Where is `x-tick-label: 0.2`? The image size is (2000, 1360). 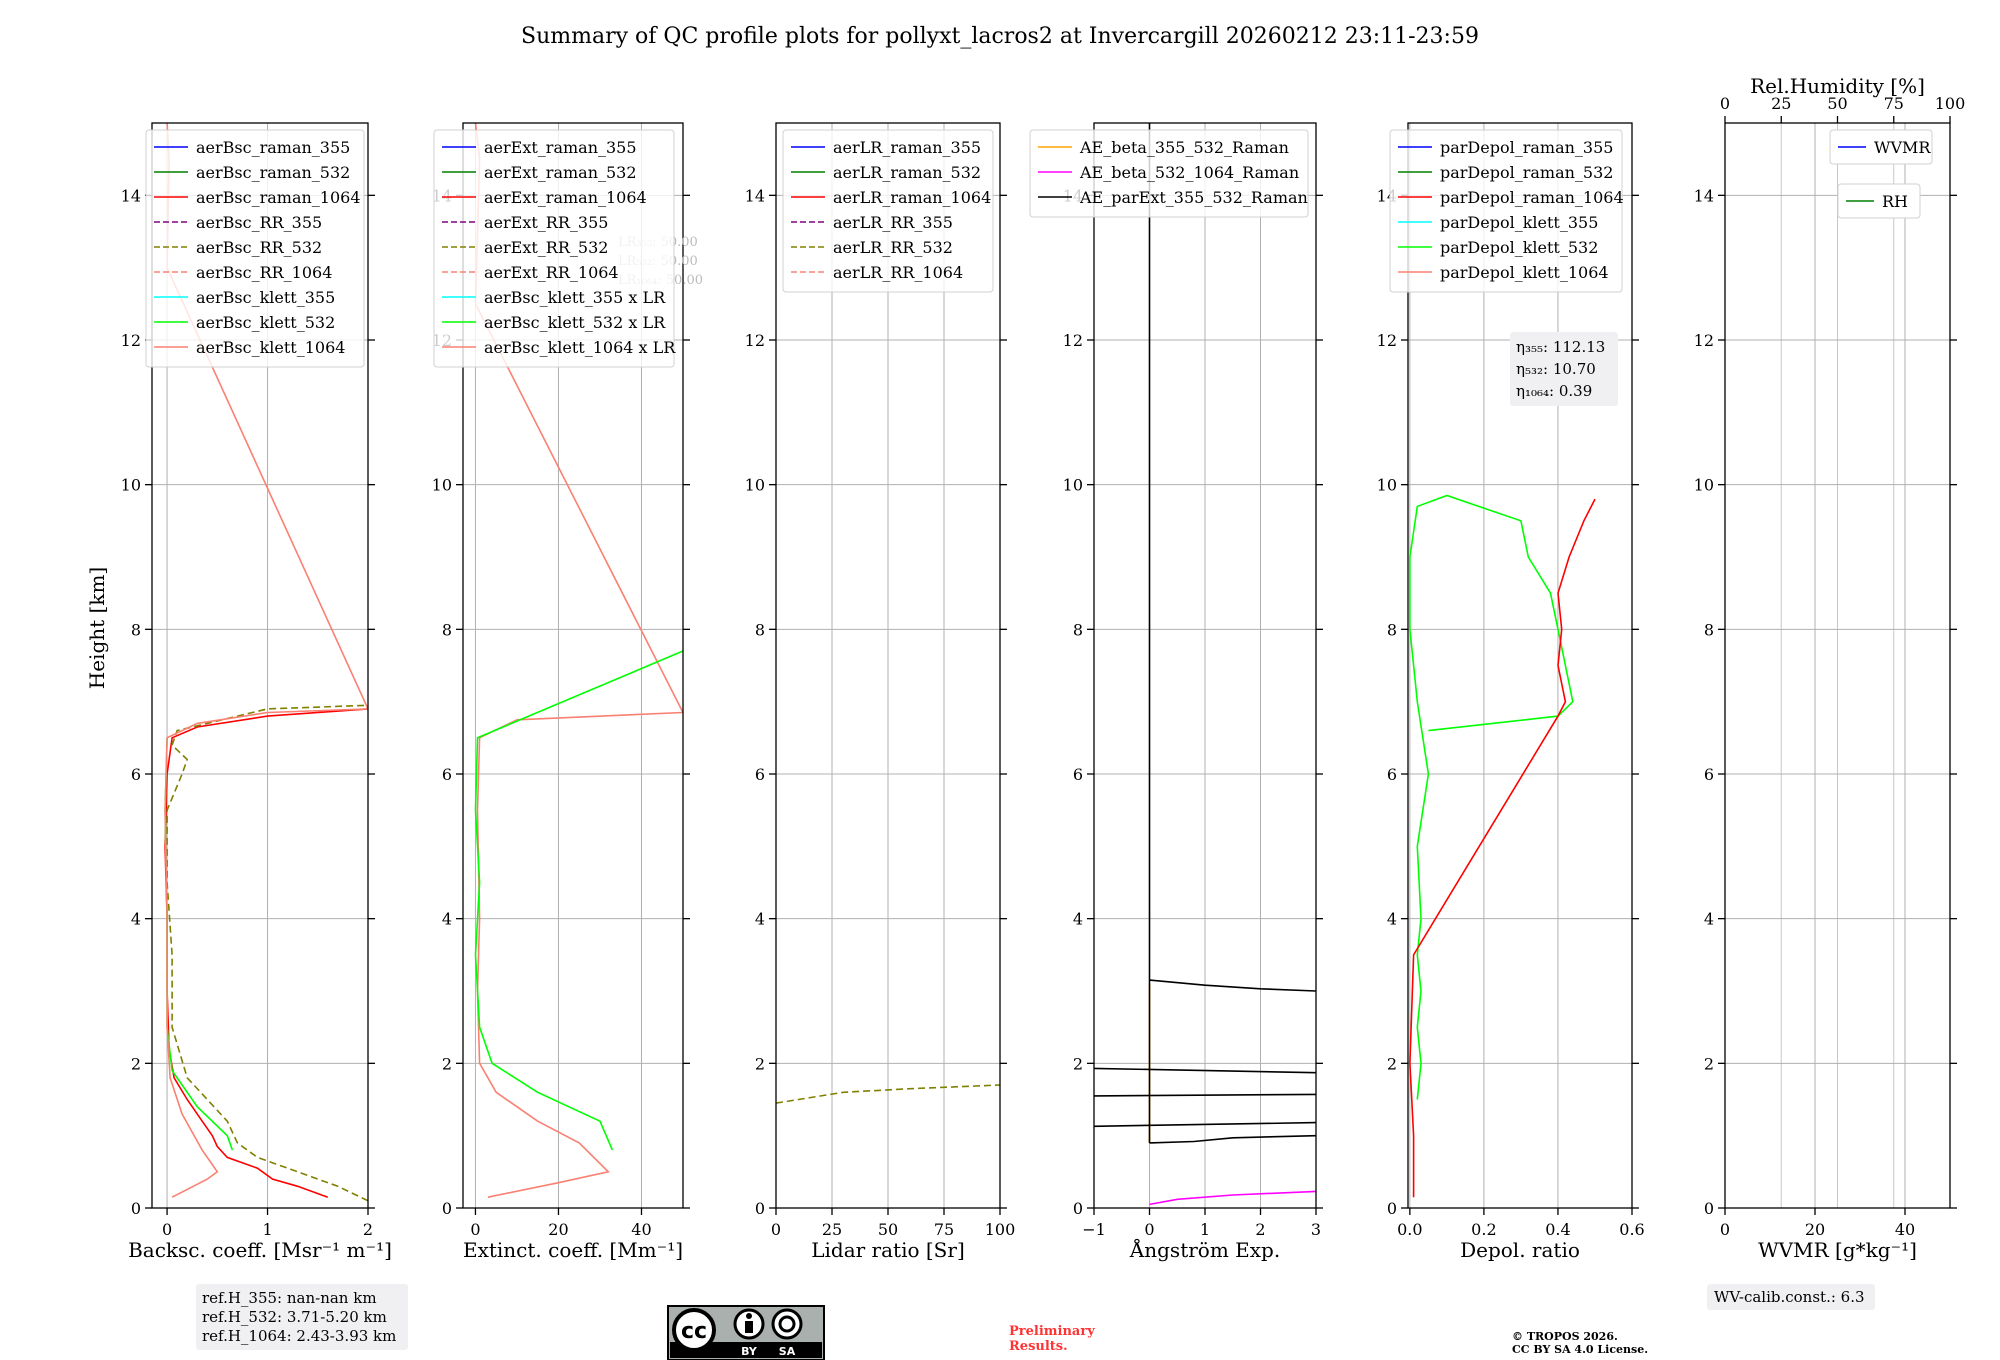
x-tick-label: 0.2 is located at coordinates (1483, 1229).